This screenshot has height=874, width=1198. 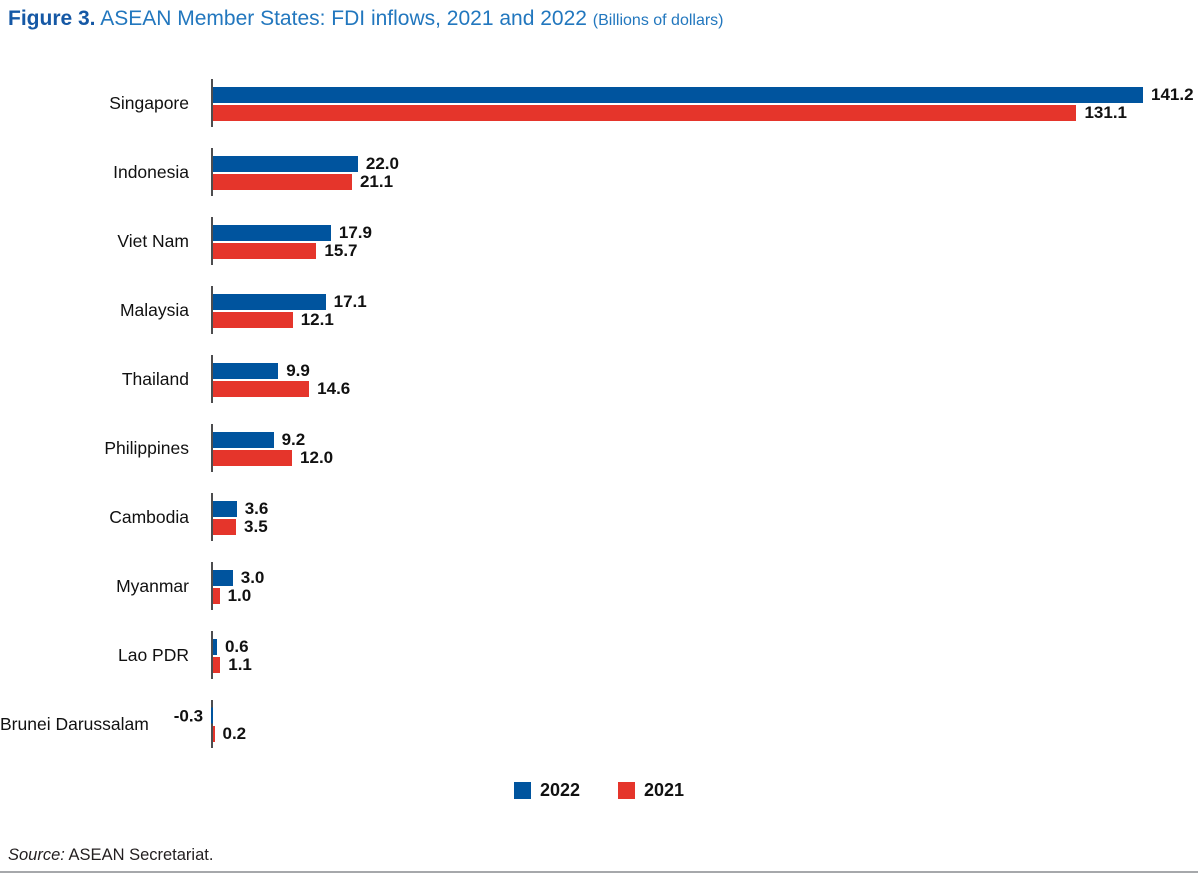 What do you see at coordinates (256, 526) in the screenshot?
I see `value-label-2021: 3.5` at bounding box center [256, 526].